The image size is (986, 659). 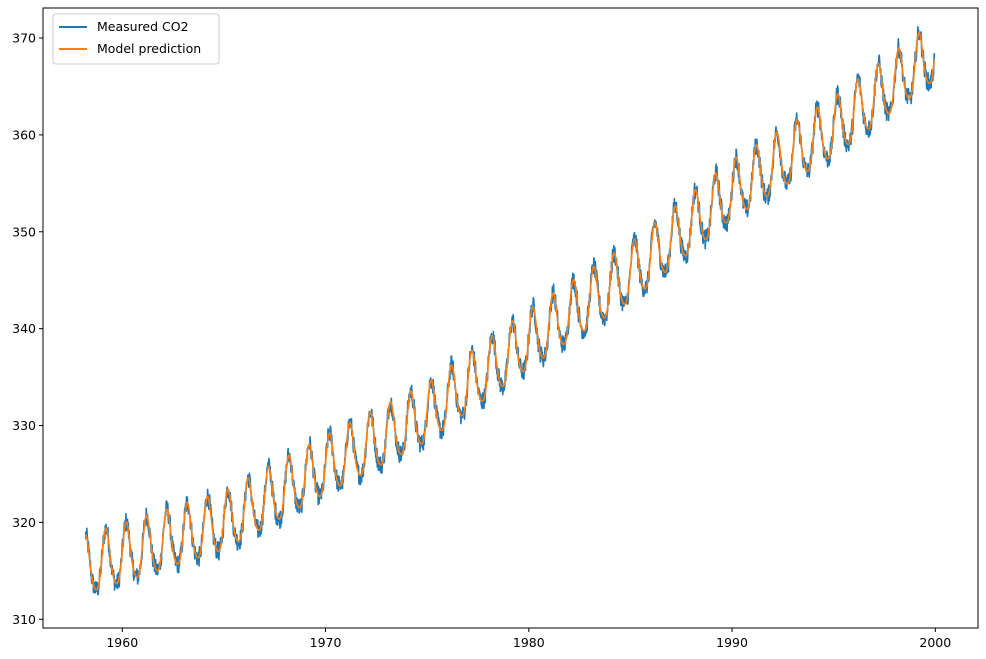 I want to click on legend-box, so click(x=136, y=39).